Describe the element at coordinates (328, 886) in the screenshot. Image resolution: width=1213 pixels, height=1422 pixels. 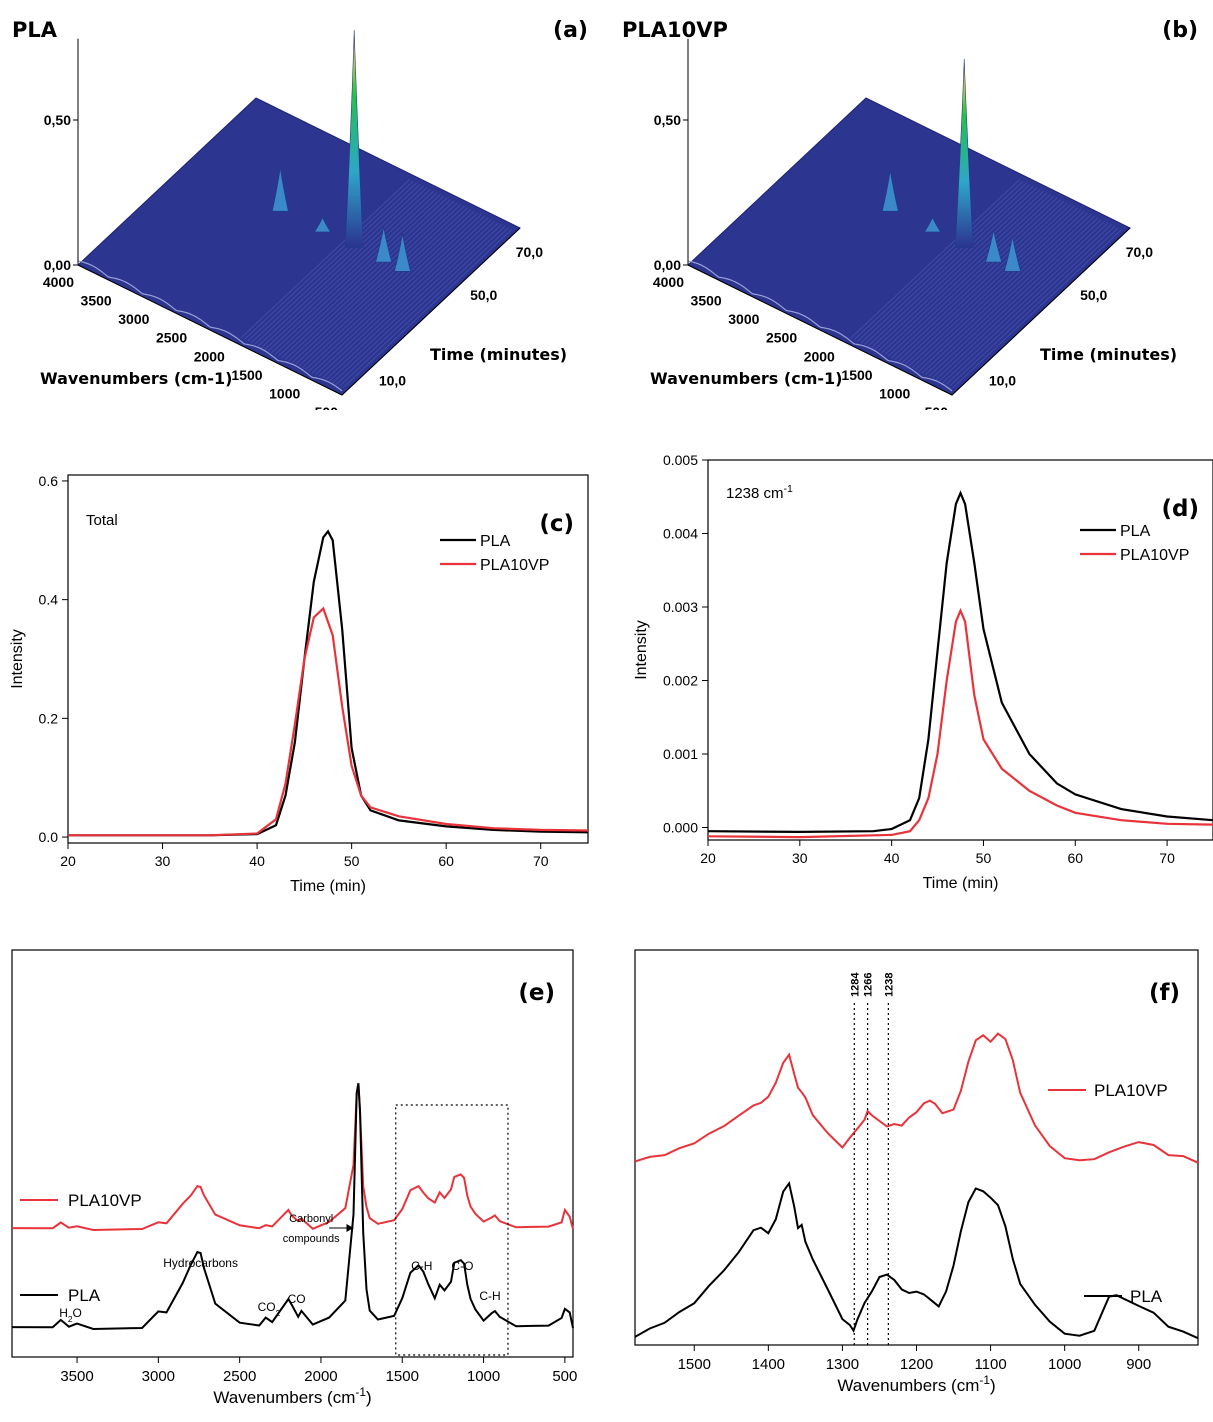
I see `x-axis-title: Time (min)` at that location.